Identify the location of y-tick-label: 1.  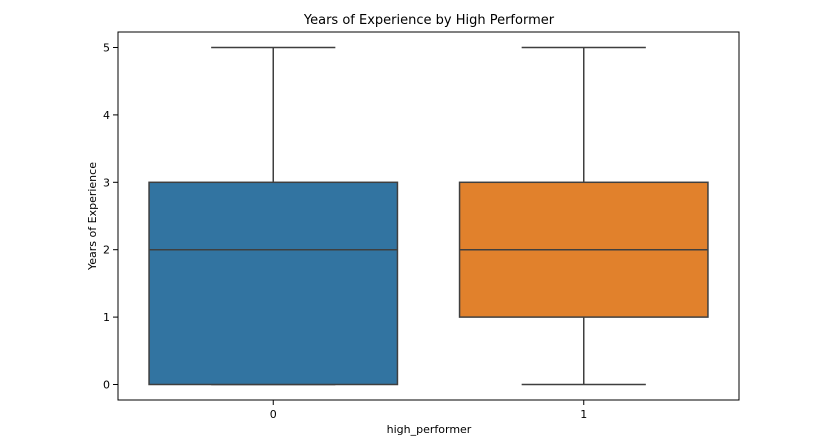
(106, 317).